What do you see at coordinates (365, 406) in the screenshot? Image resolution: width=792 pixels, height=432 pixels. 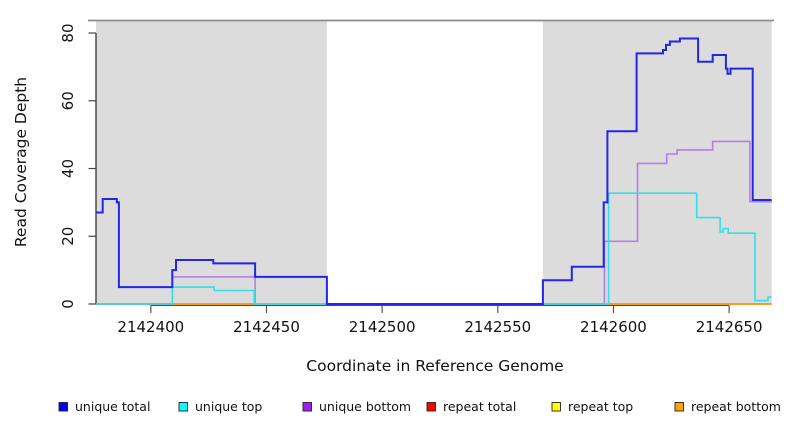 I see `legend-label-unique-bottom: unique bottom` at bounding box center [365, 406].